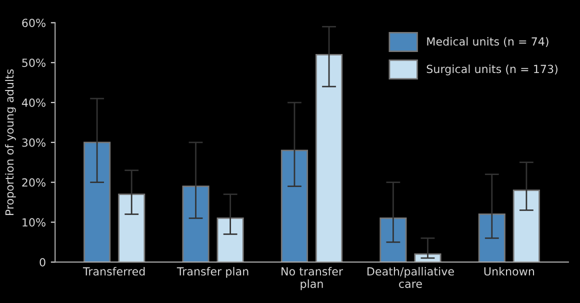 The width and height of the screenshot is (580, 303). I want to click on x-tick-label: Transfer plan, so click(212, 272).